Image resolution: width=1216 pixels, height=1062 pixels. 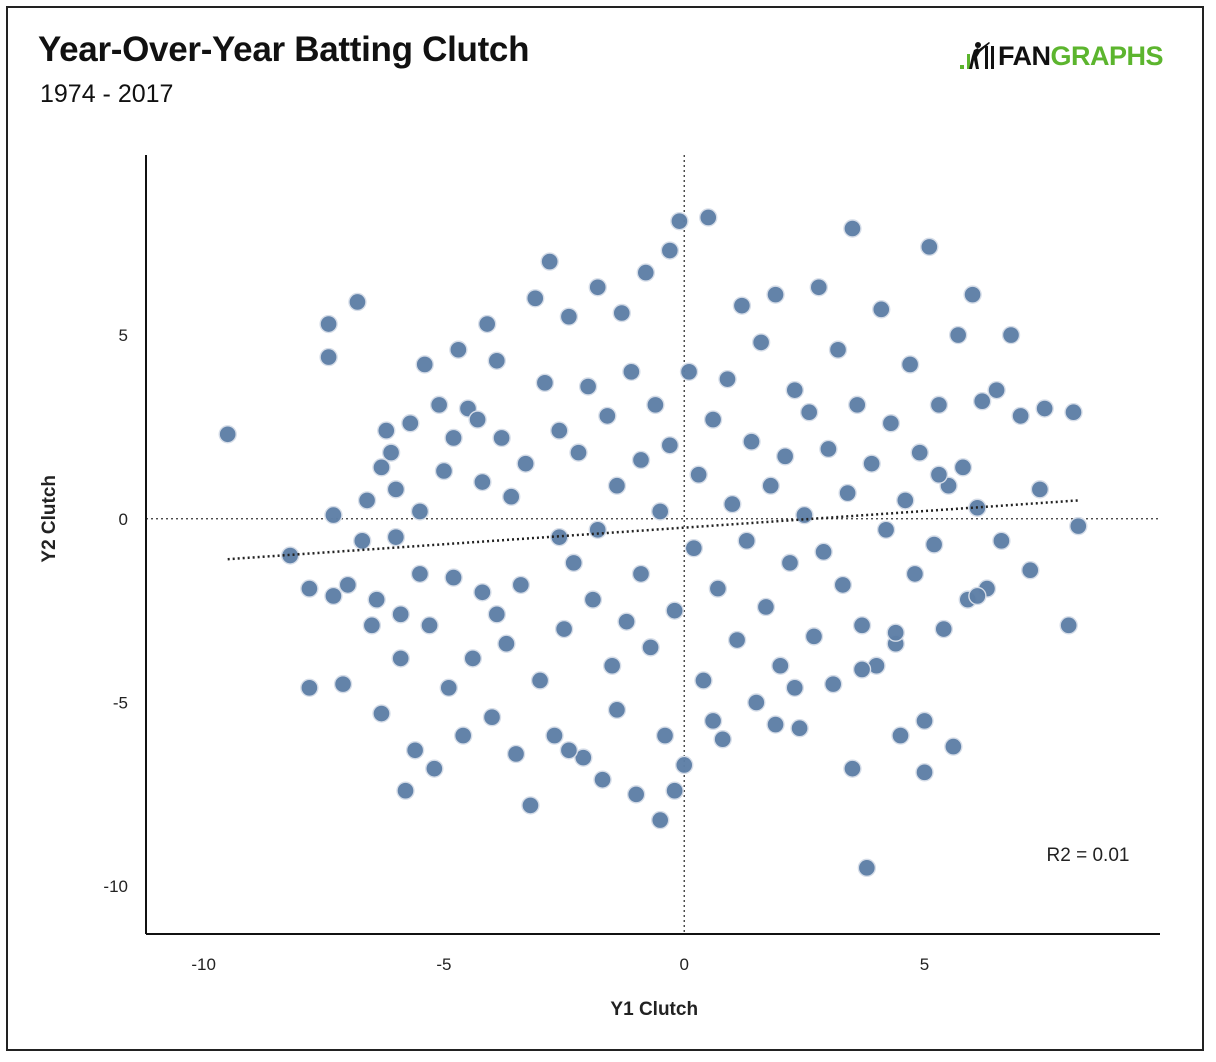 What do you see at coordinates (107, 94) in the screenshot?
I see `chart-subtitle: 1974 - 2017` at bounding box center [107, 94].